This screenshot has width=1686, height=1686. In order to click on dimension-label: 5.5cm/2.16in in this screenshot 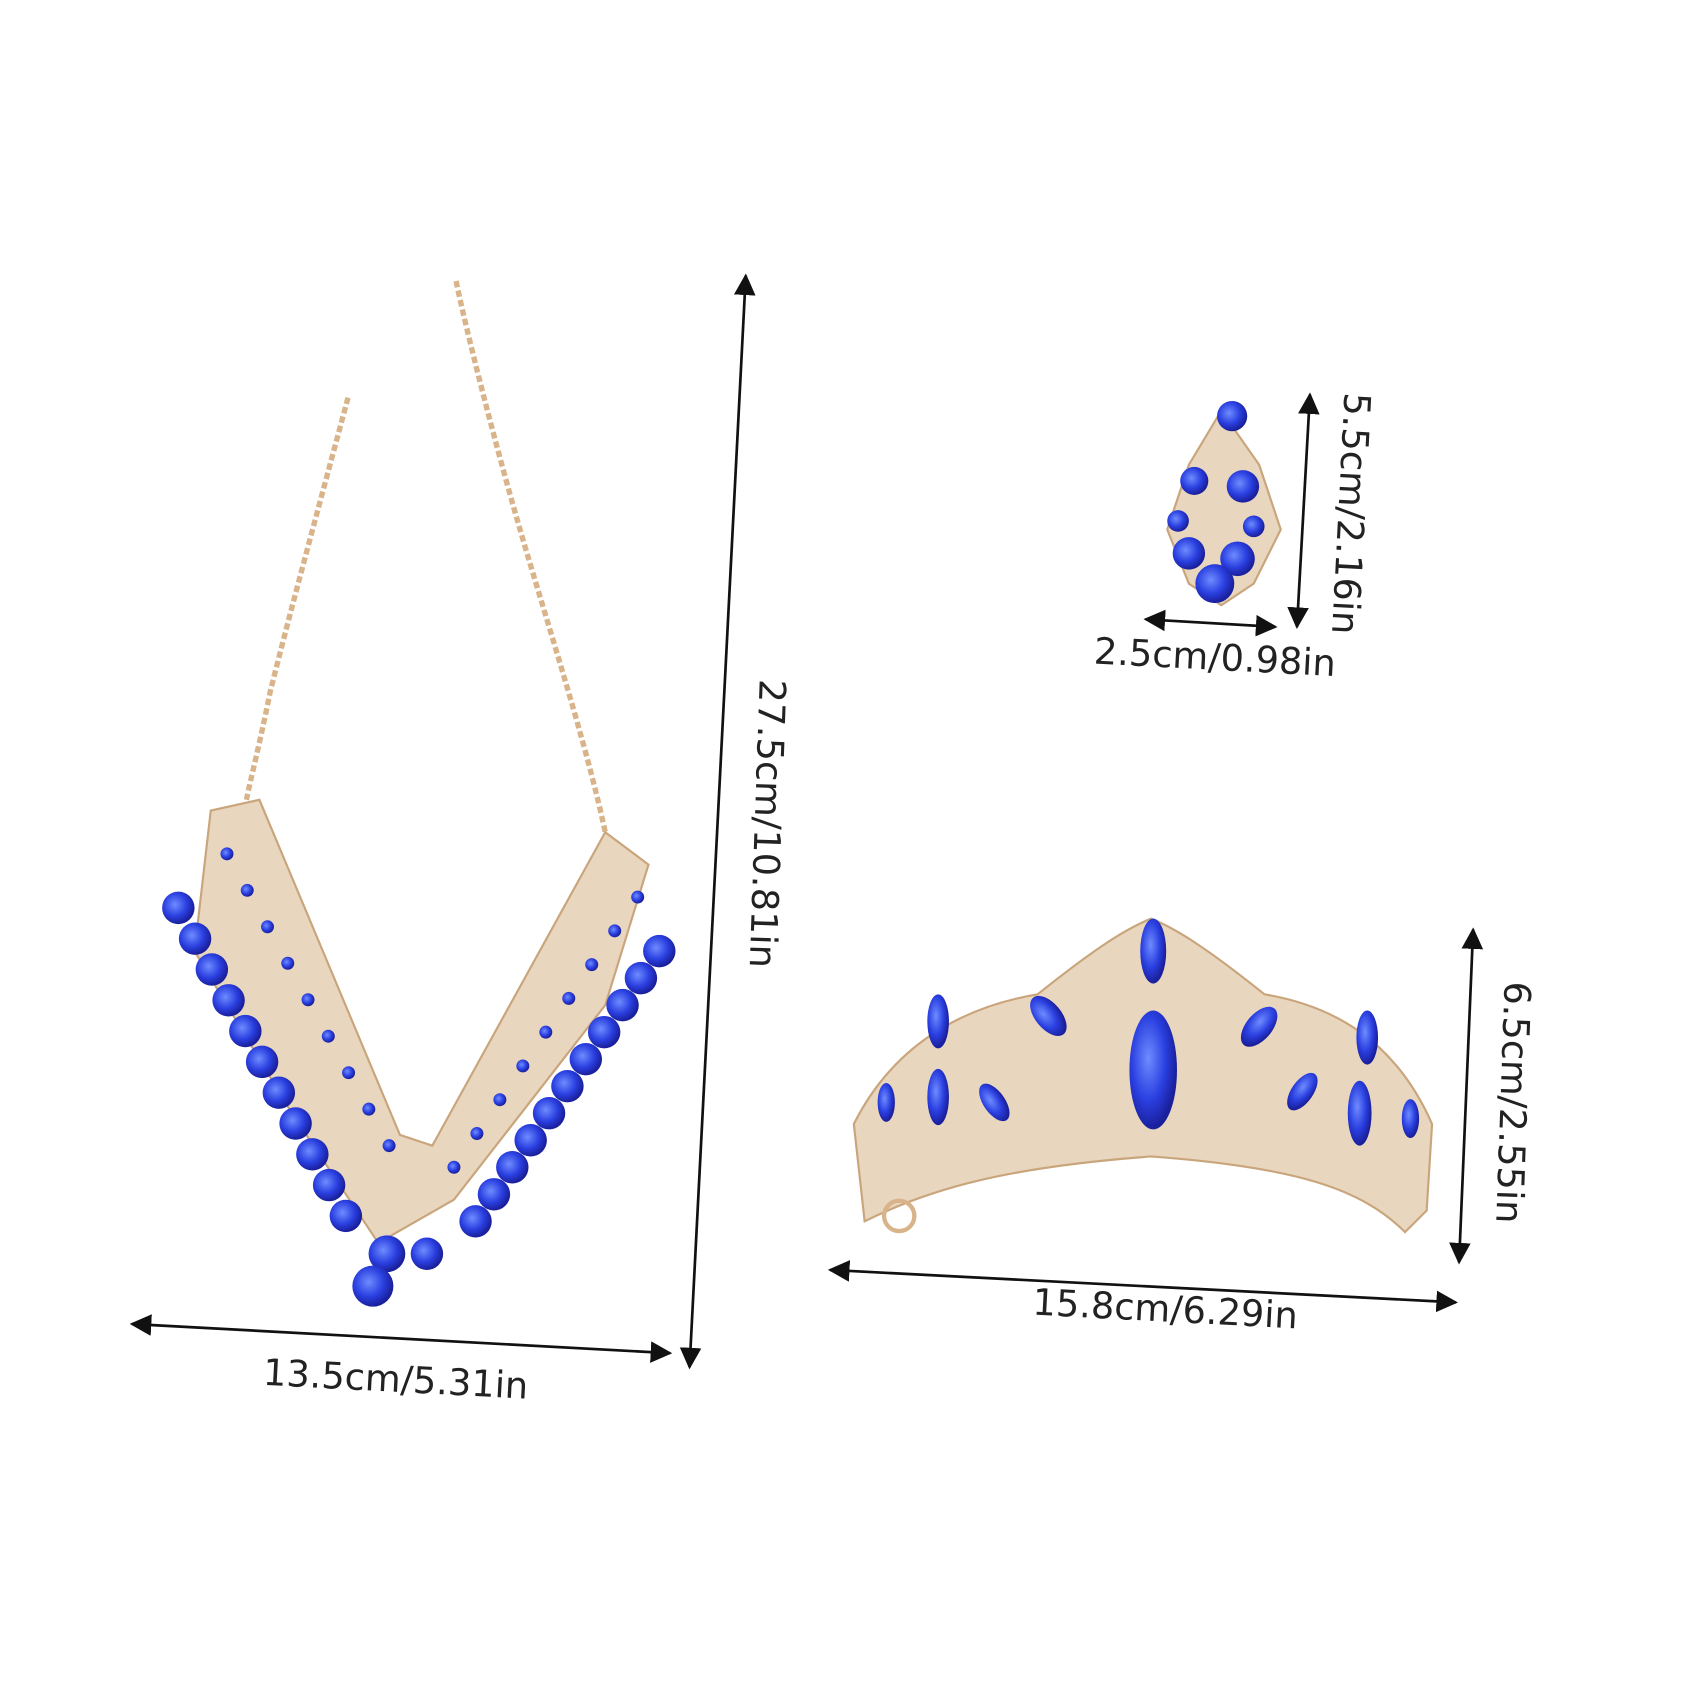, I will do `click(1351, 513)`.